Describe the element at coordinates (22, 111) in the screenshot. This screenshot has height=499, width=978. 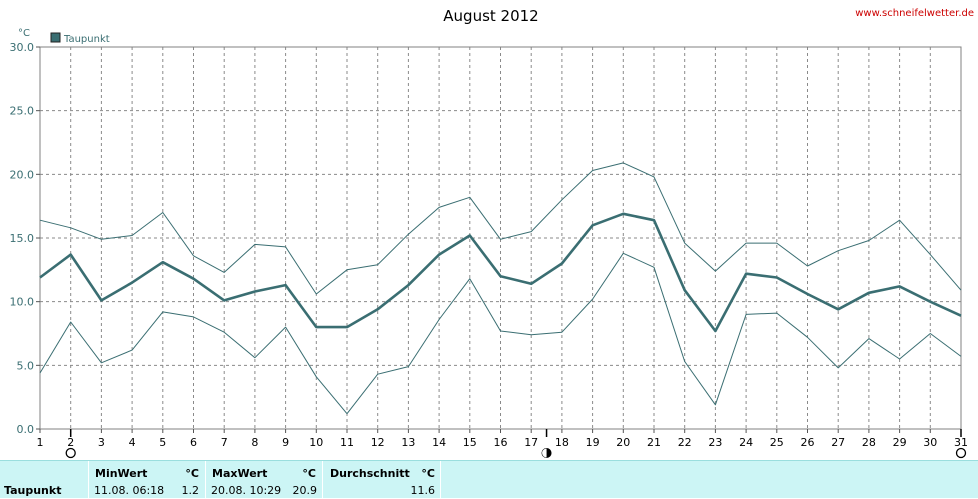
I see `y-tick-label: 25.0` at that location.